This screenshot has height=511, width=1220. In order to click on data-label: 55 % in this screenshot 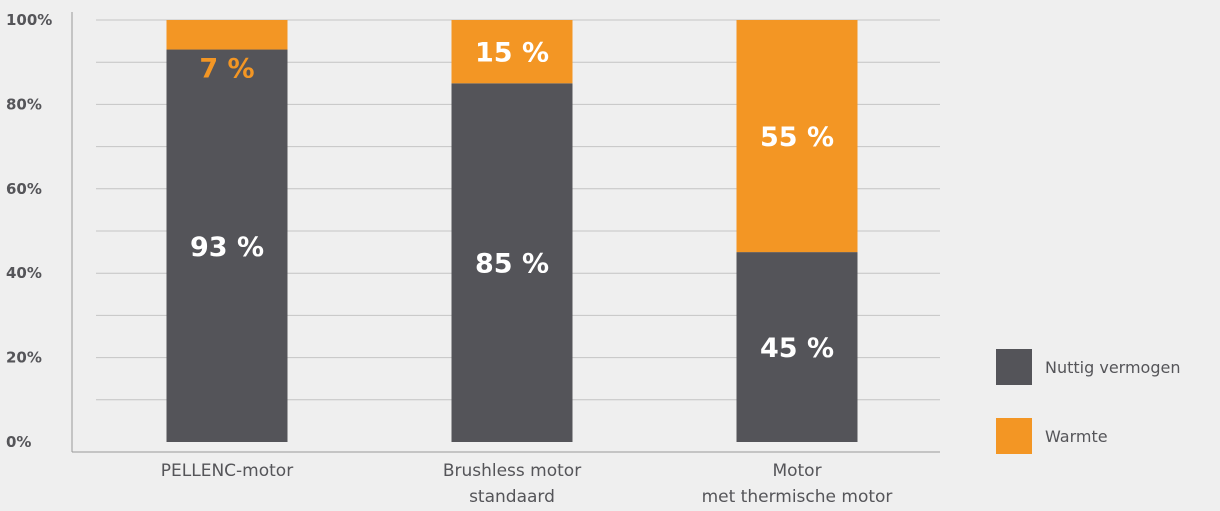, I will do `click(797, 137)`.